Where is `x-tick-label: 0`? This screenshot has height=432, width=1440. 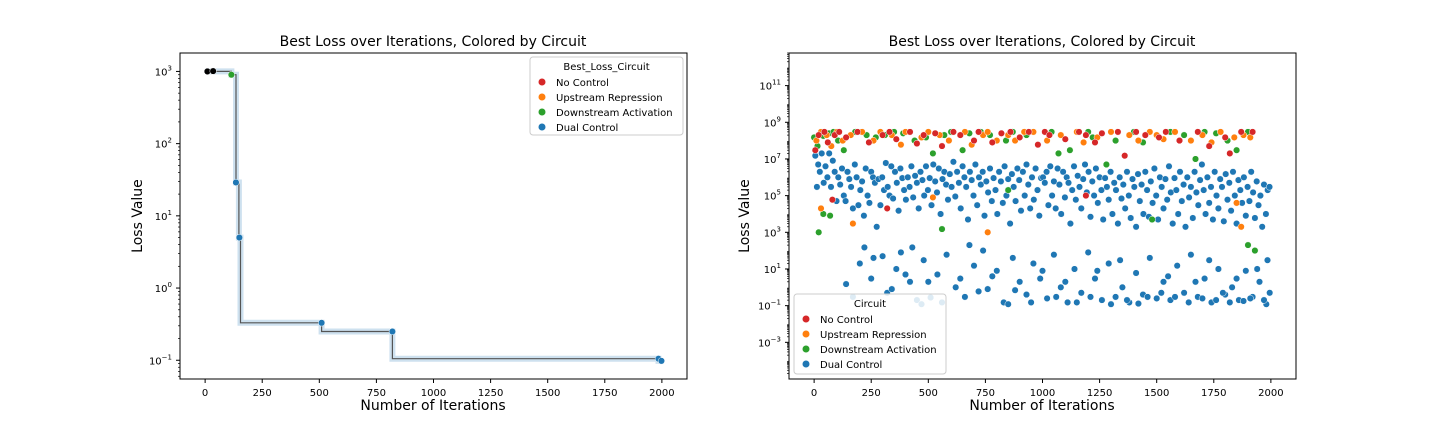 x-tick-label: 0 is located at coordinates (205, 393).